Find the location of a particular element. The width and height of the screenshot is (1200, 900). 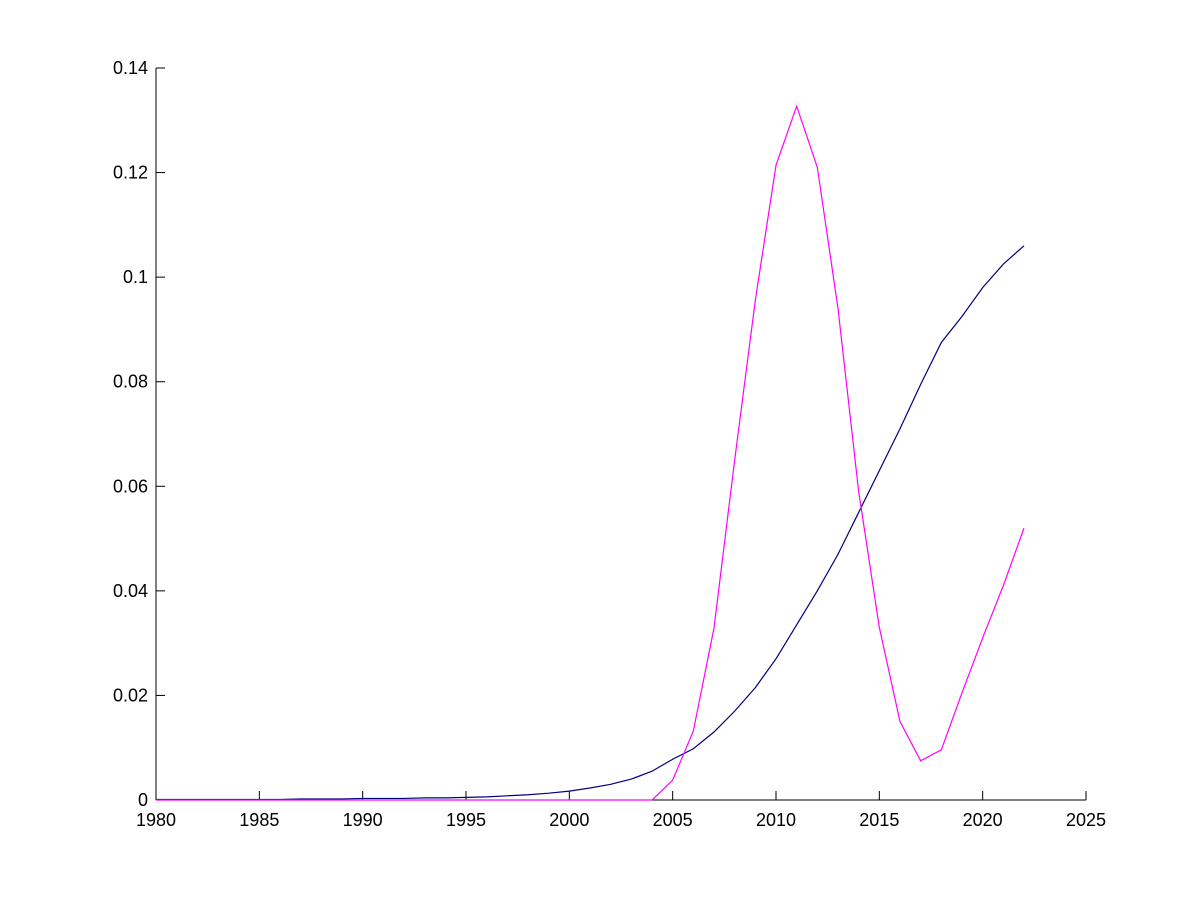

x-tick-label: 2025 is located at coordinates (1086, 820).